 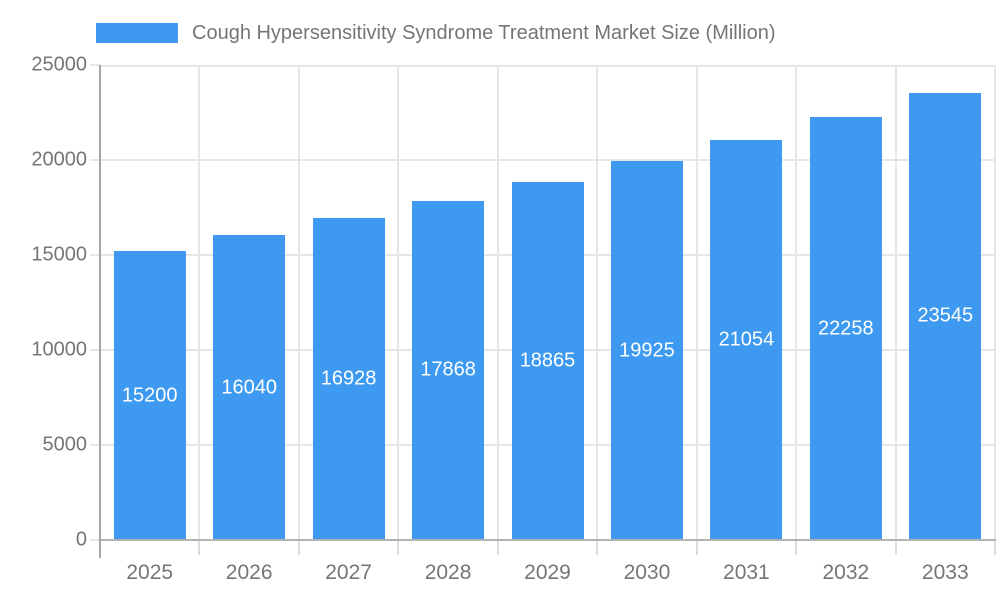 I want to click on bar: 18865, so click(x=547, y=360).